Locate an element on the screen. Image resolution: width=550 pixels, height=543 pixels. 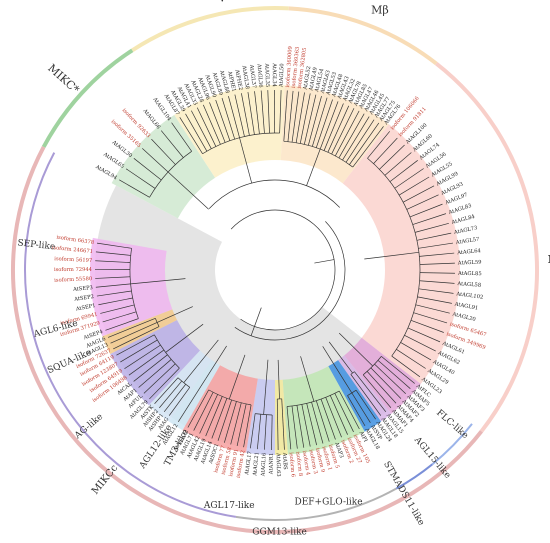
m-gamma-ring is located at coordinates (210, 29).